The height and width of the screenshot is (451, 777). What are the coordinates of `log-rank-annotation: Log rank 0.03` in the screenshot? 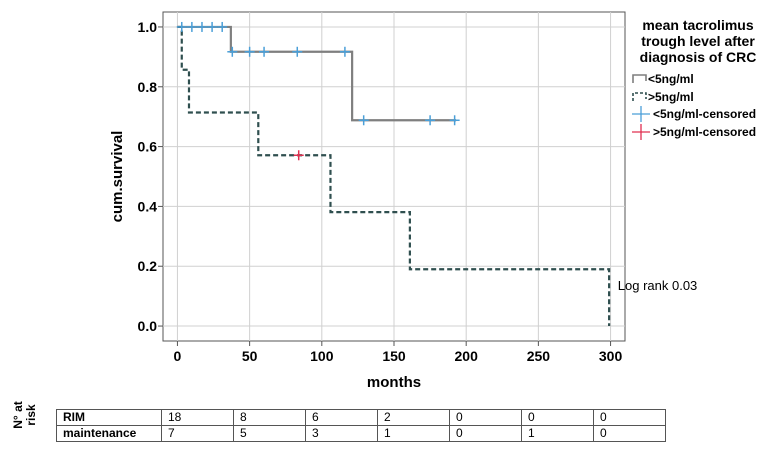 It's located at (658, 285).